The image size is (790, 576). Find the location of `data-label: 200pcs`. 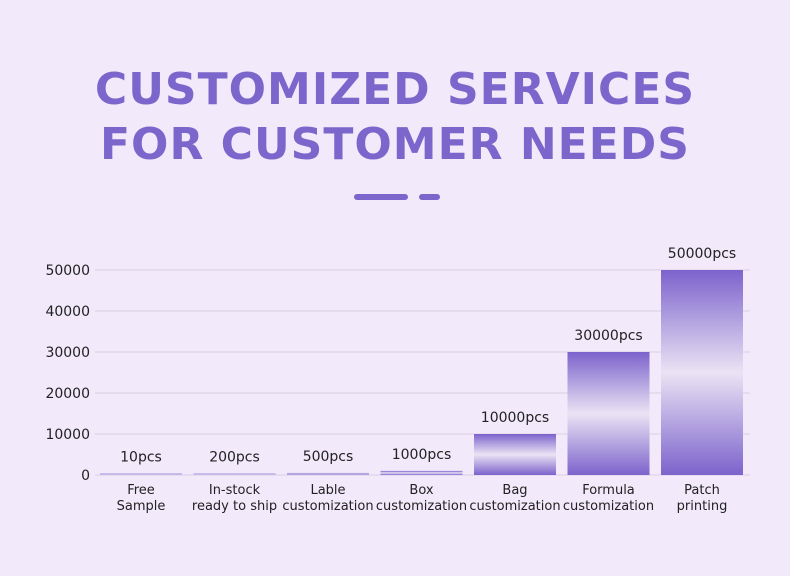

data-label: 200pcs is located at coordinates (234, 458).